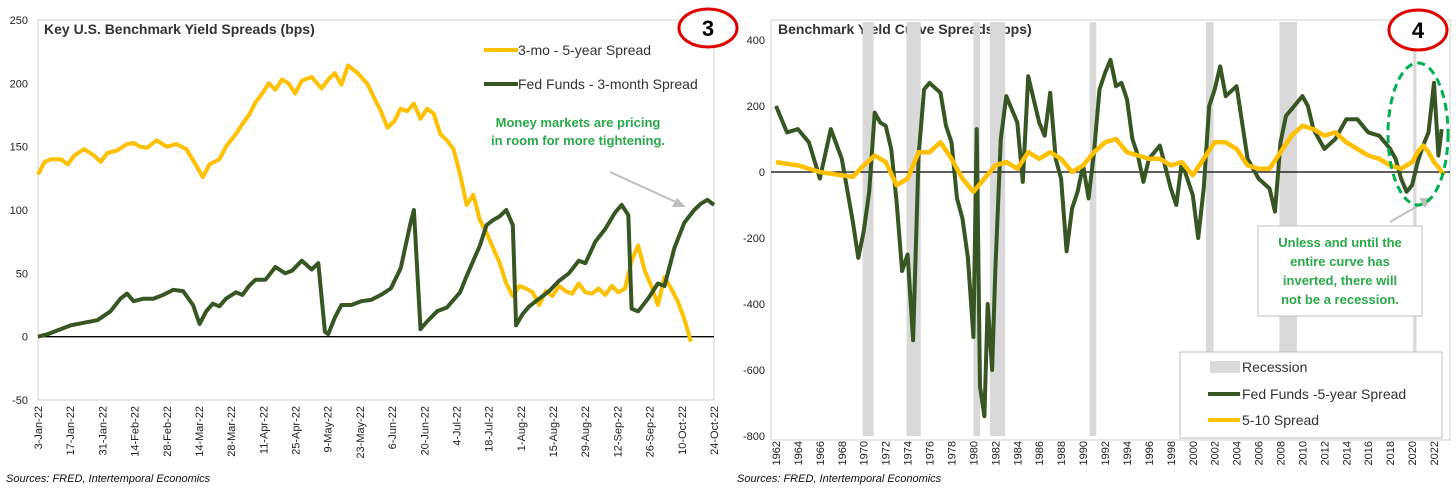 This screenshot has height=489, width=1456. Describe the element at coordinates (1260, 453) in the screenshot. I see `right-x-tick-label: 2006` at that location.